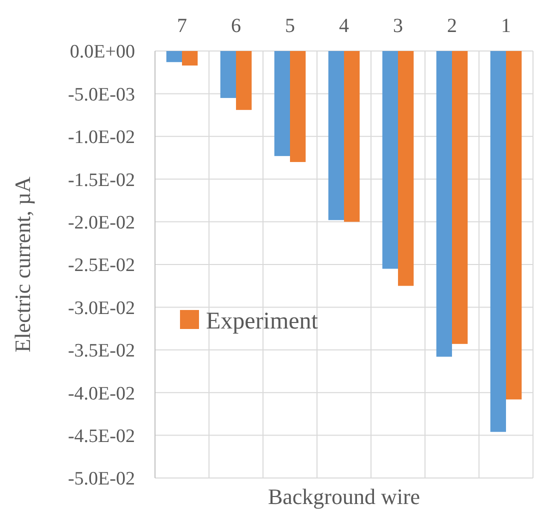 The height and width of the screenshot is (515, 538). Describe the element at coordinates (101, 180) in the screenshot. I see `y-tick-label: -1.5E-02` at that location.